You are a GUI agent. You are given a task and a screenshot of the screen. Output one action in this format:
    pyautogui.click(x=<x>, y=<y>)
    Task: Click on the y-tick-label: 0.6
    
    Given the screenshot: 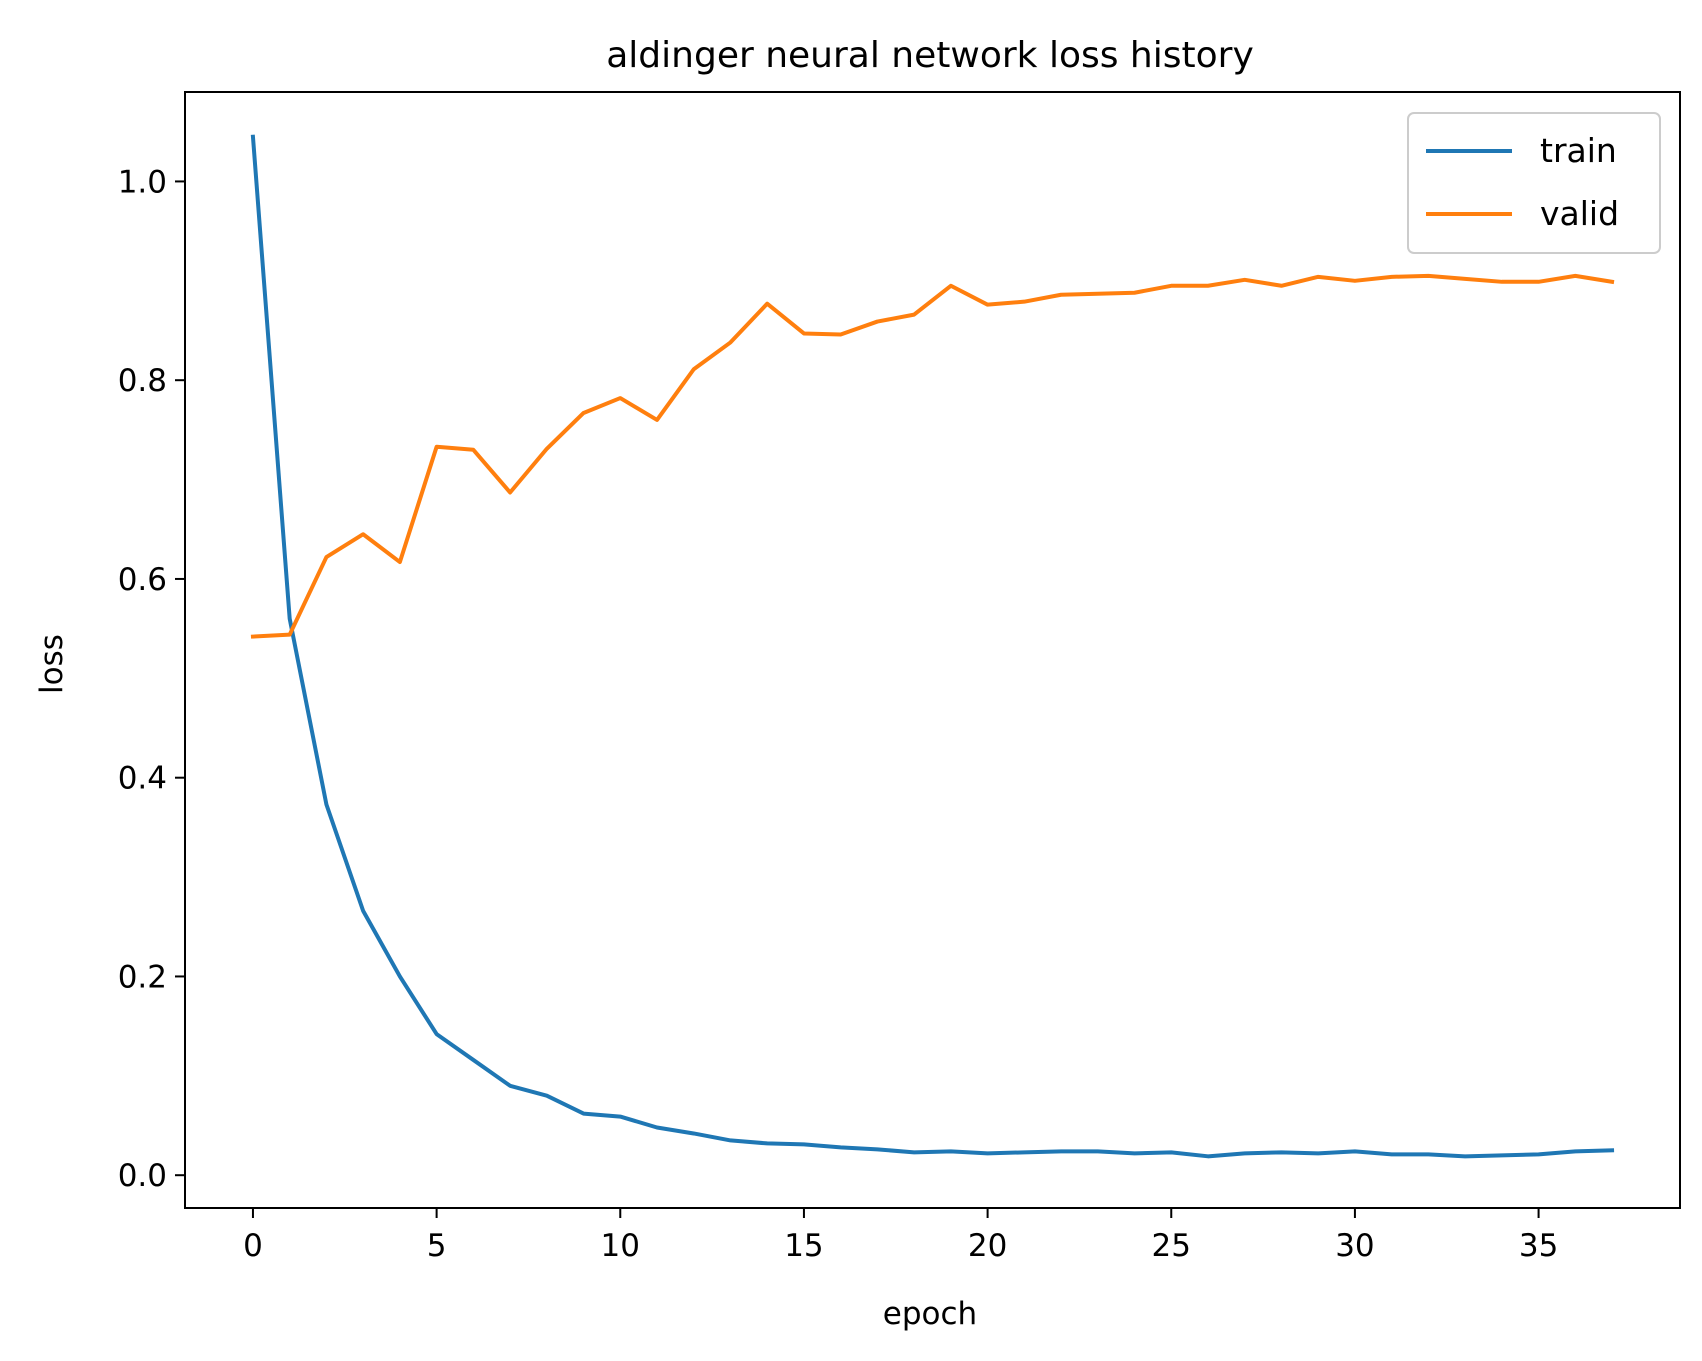 What is the action you would take?
    pyautogui.click(x=142, y=580)
    